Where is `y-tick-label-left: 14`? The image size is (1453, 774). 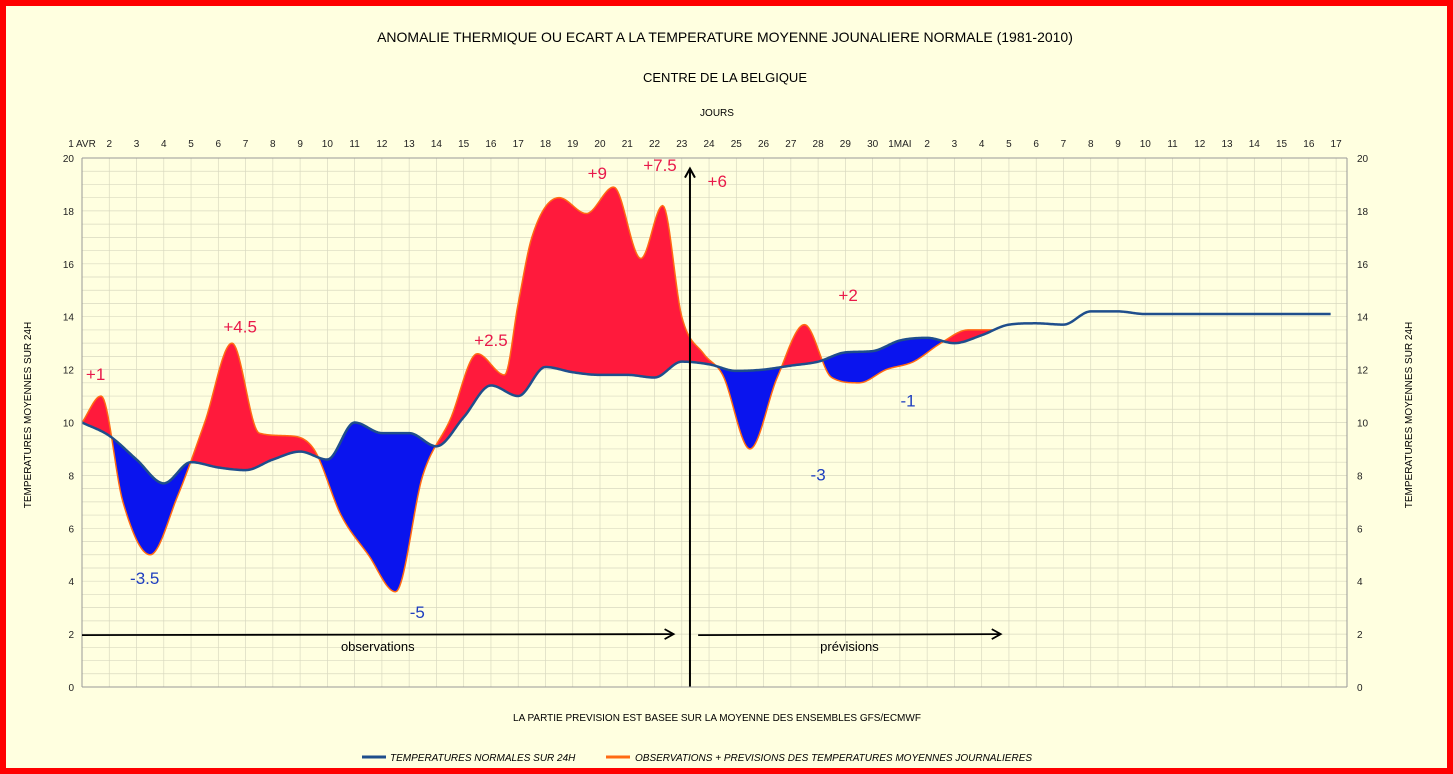
y-tick-label-left: 14 is located at coordinates (69, 318).